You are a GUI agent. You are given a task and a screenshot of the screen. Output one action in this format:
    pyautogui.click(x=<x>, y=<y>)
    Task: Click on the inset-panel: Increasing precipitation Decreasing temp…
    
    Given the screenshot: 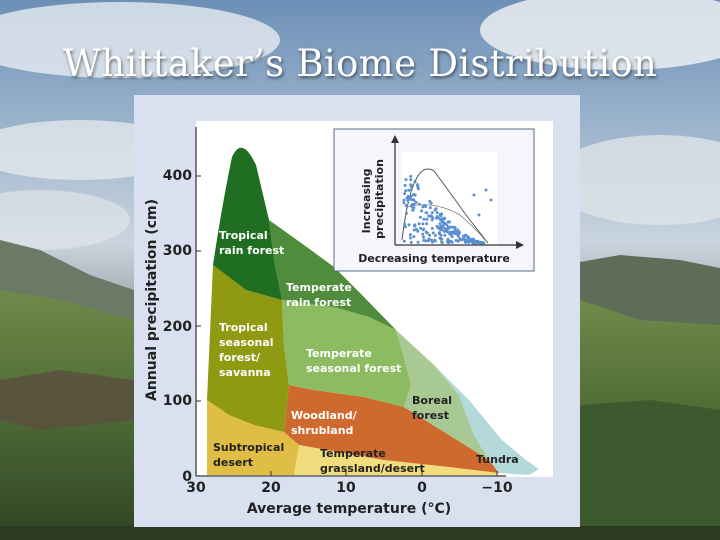 What is the action you would take?
    pyautogui.click(x=434, y=200)
    